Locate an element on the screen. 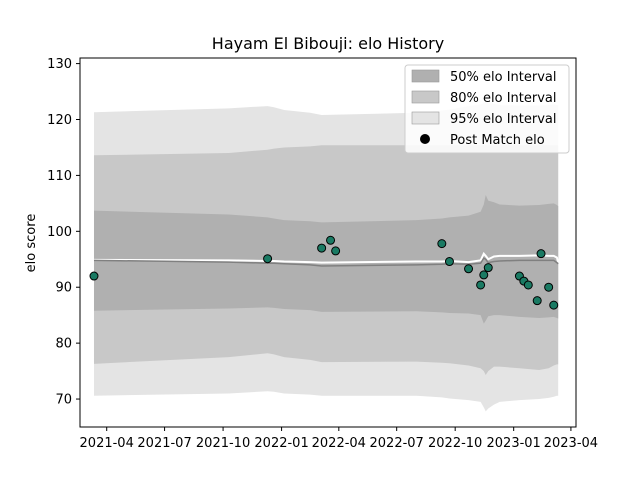  legend-swatch-band95 is located at coordinates (425, 118).